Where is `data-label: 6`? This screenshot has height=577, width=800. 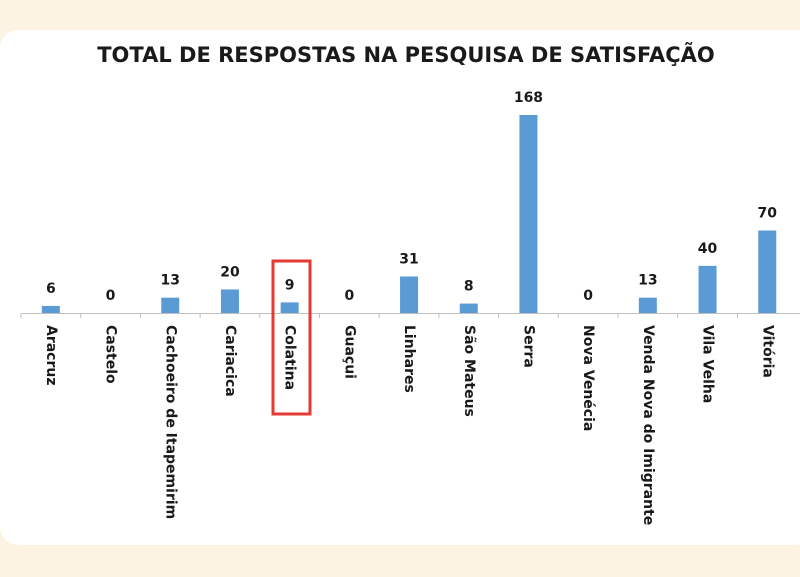
data-label: 6 is located at coordinates (51, 289).